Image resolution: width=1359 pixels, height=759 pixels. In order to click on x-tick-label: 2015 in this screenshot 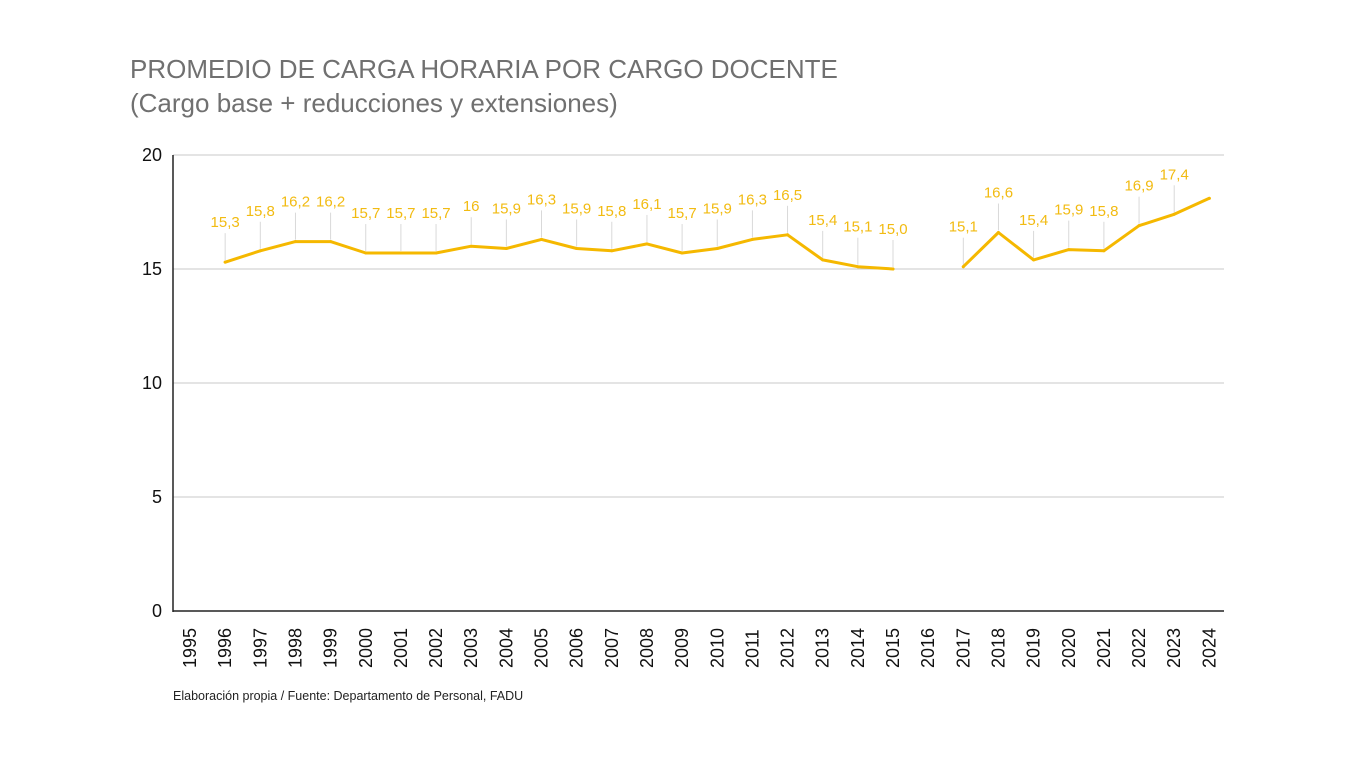, I will do `click(893, 648)`.